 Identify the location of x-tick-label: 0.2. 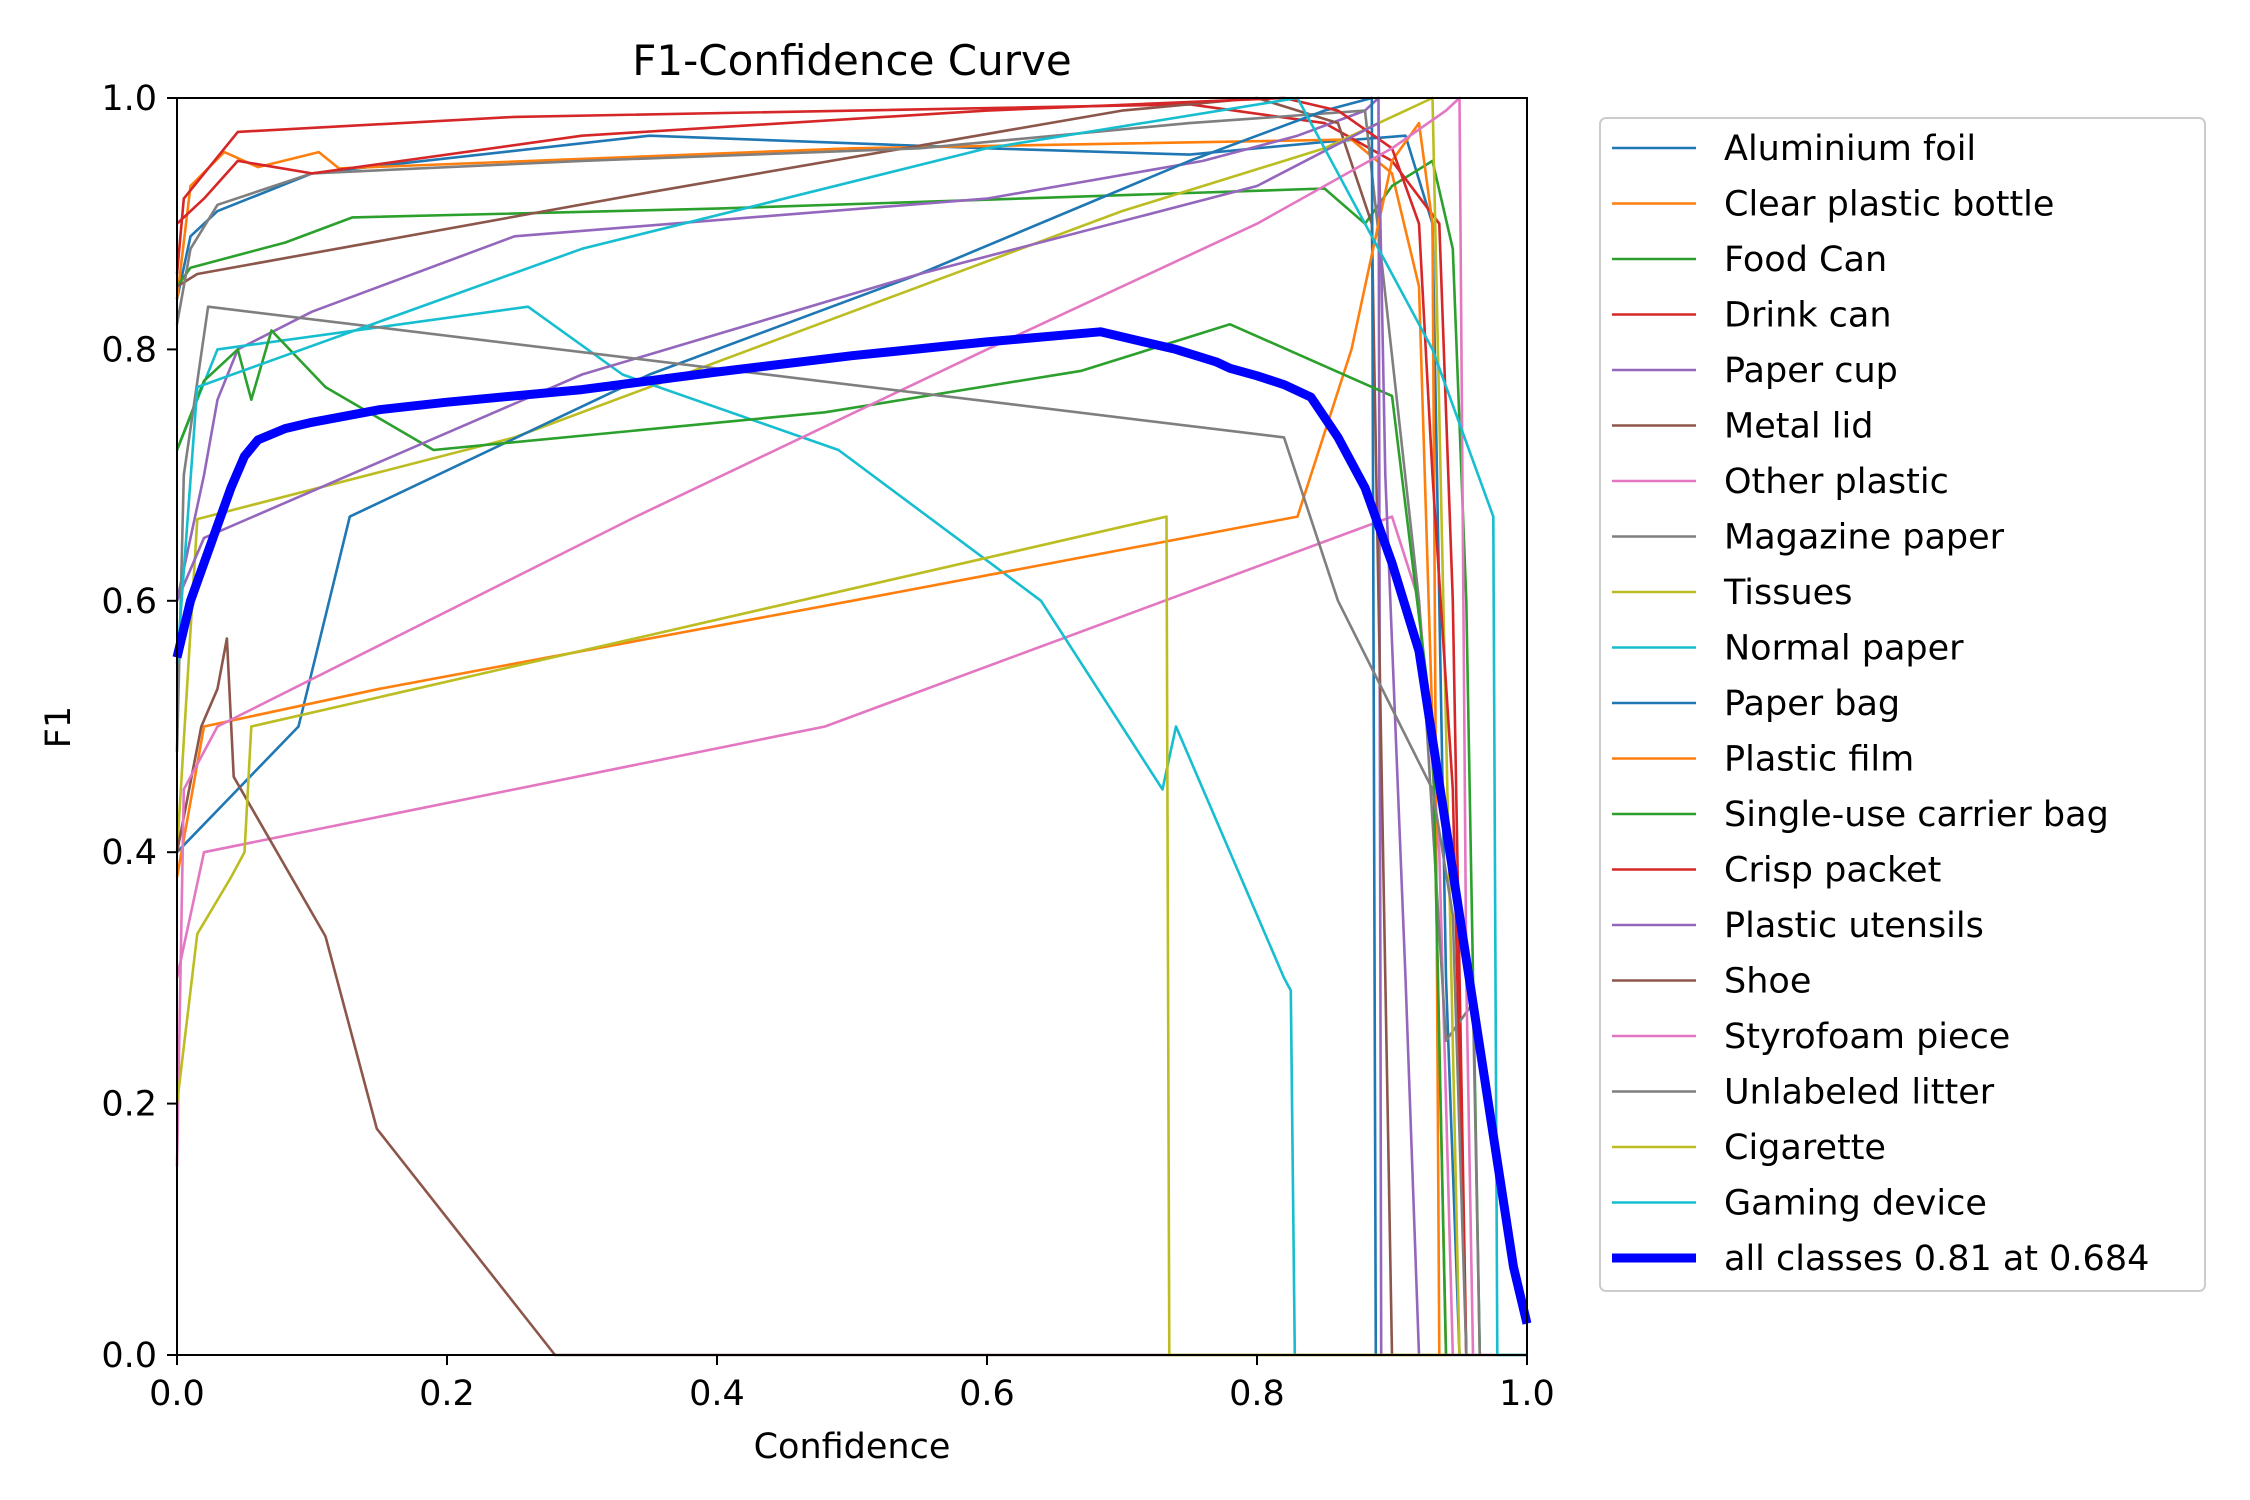
(447, 1394).